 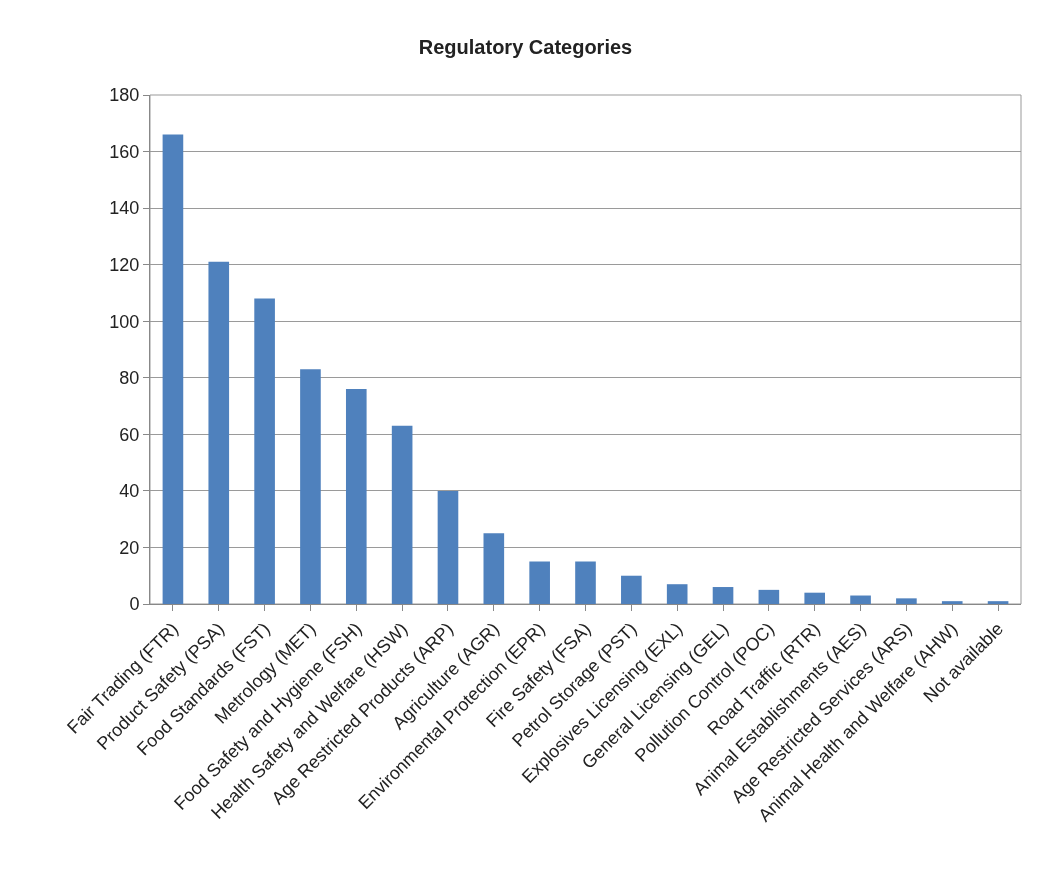 What do you see at coordinates (129, 491) in the screenshot?
I see `y-tick-label: 40` at bounding box center [129, 491].